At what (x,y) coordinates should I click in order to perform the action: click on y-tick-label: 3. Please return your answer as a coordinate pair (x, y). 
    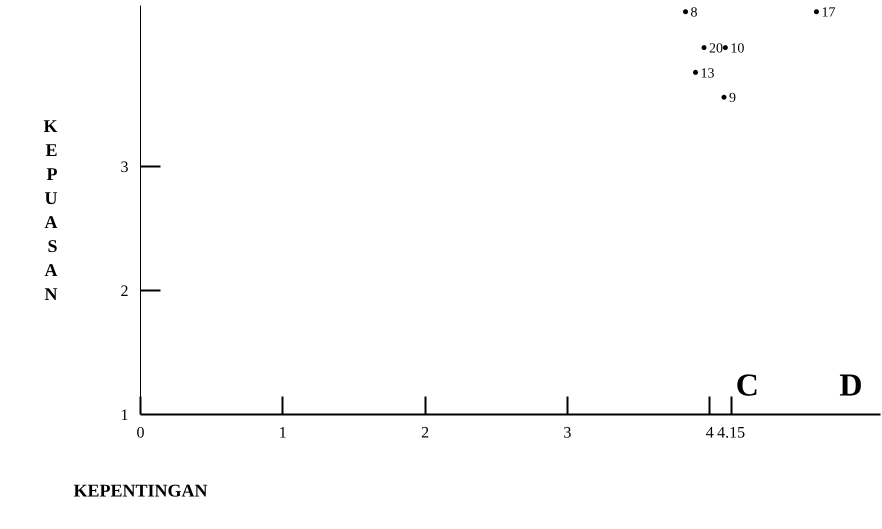
    Looking at the image, I should click on (124, 167).